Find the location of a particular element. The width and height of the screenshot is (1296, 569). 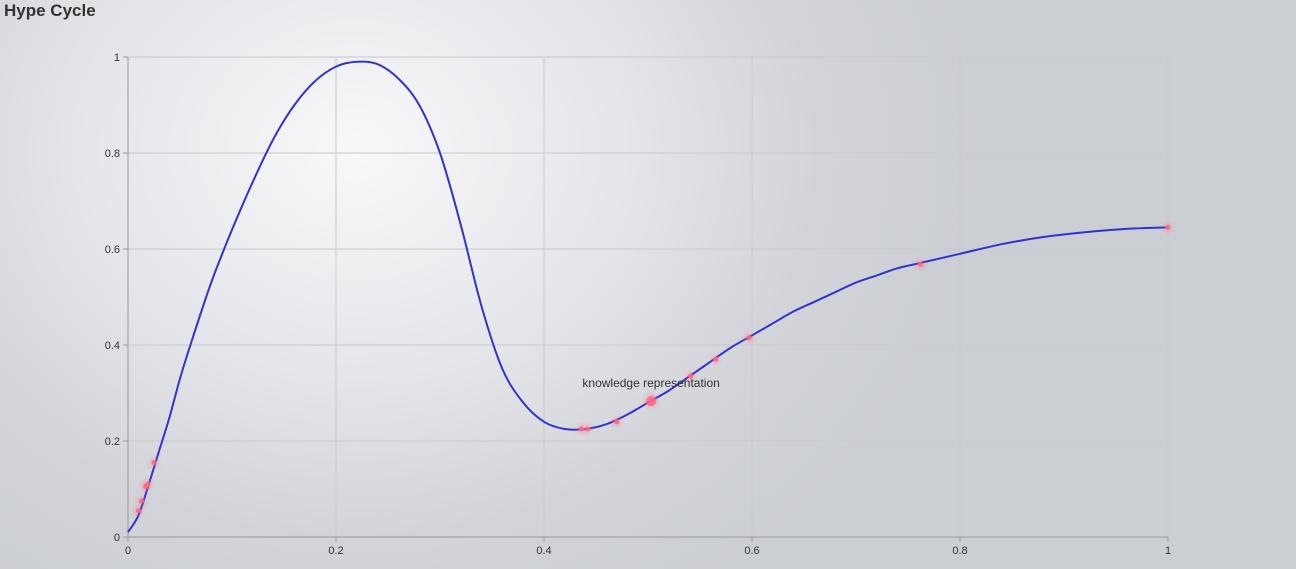

x-tick-label: 0 is located at coordinates (128, 551).